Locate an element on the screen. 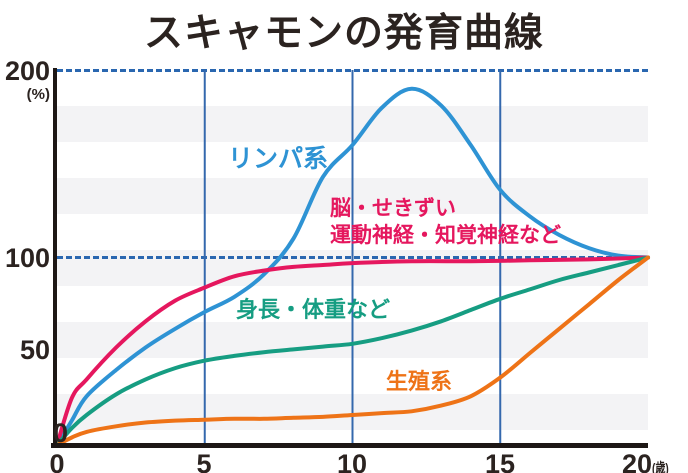 The width and height of the screenshot is (688, 473). label-neural-line2: 運動神経・知覚神経など is located at coordinates (445, 235).